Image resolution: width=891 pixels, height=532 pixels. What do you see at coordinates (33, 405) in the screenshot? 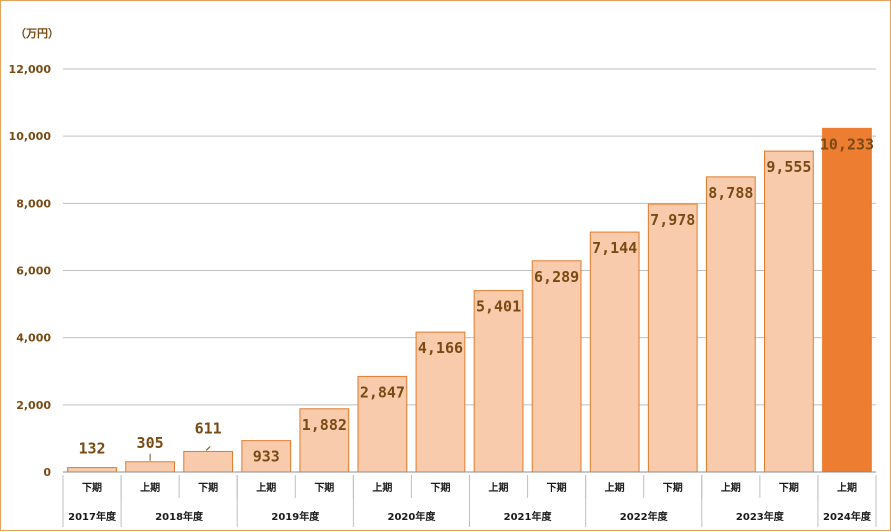
I see `y-tick-label: 2,000` at bounding box center [33, 405].